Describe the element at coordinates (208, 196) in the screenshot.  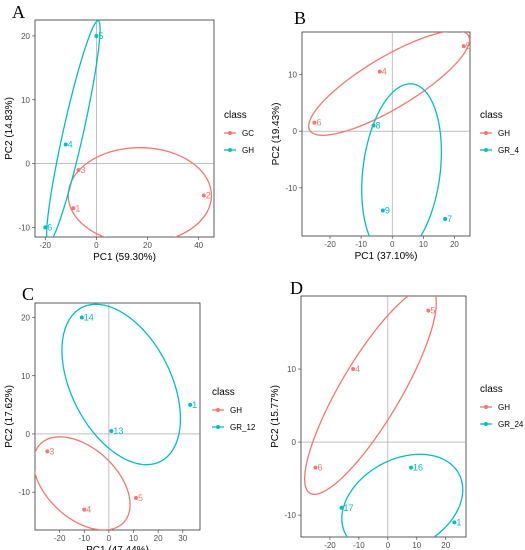
I see `point-label: 2` at that location.